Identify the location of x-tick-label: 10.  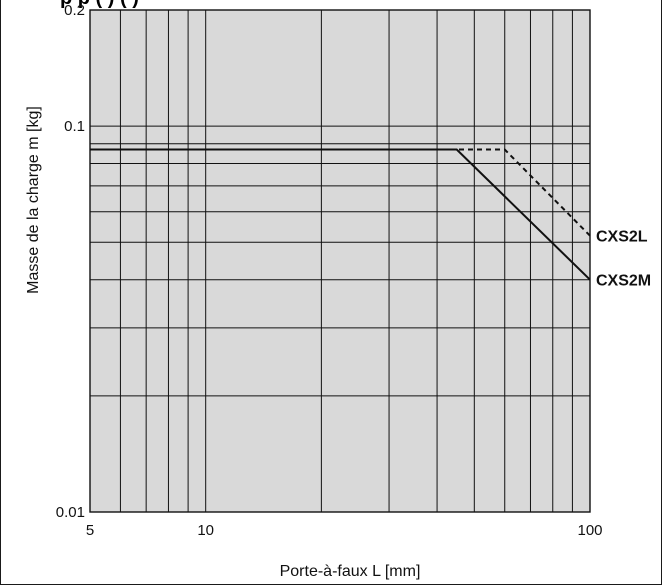
(205, 530).